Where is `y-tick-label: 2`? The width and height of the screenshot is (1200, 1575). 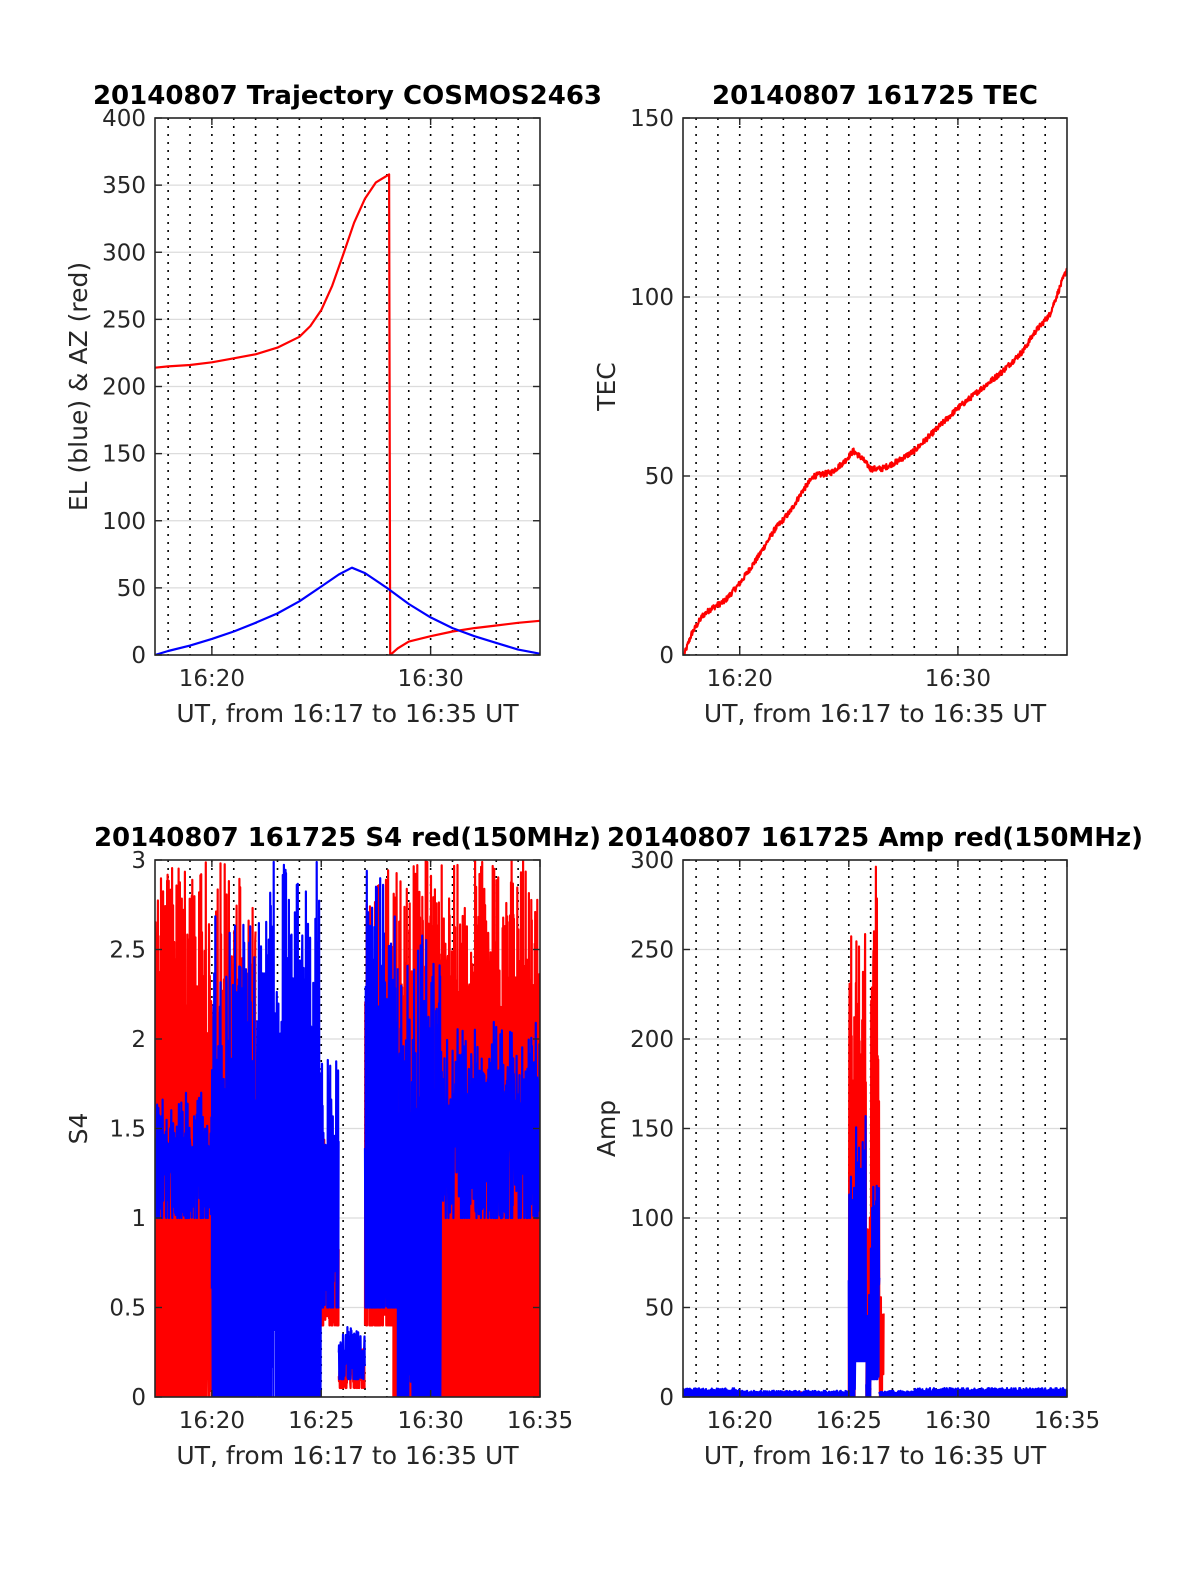 y-tick-label: 2 is located at coordinates (138, 1040).